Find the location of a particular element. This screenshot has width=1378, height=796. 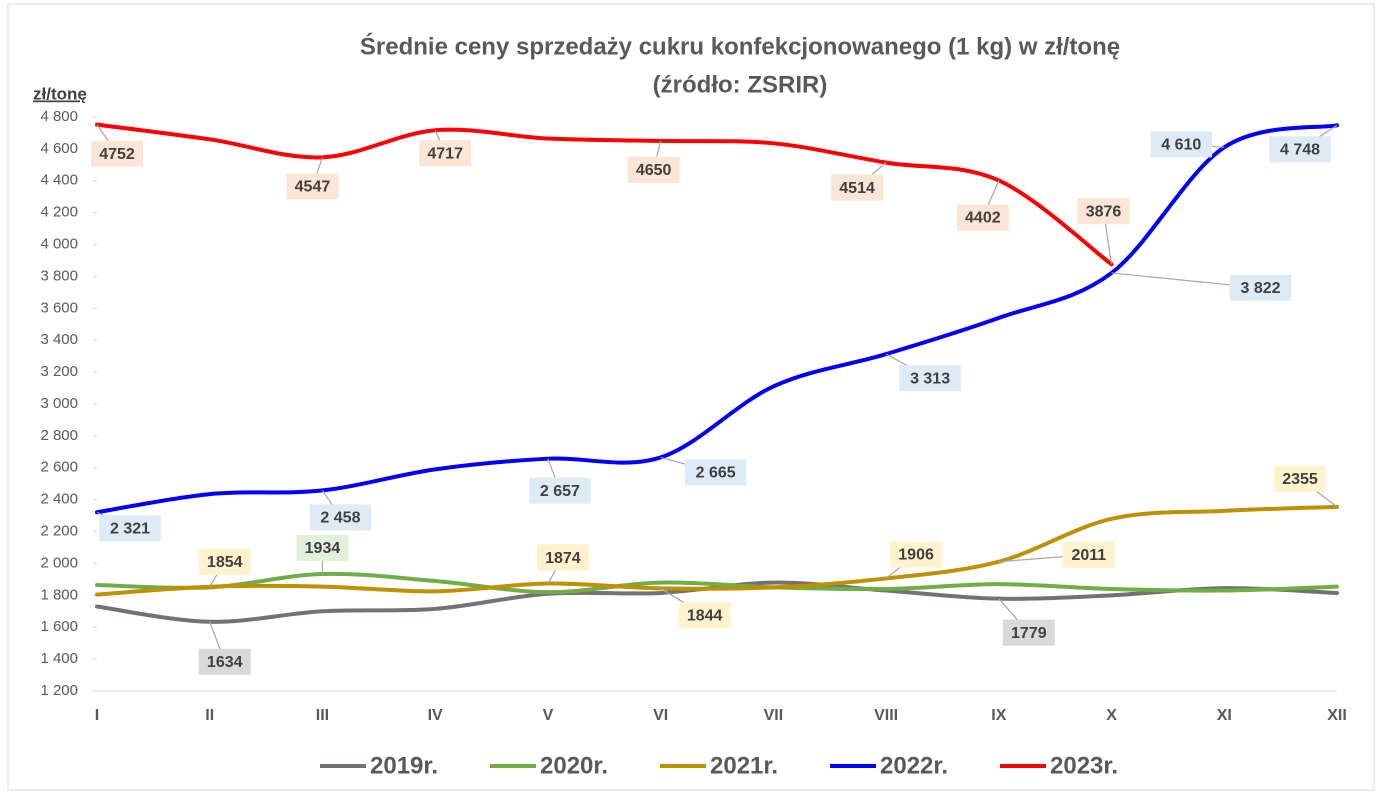

data-label: 4402 is located at coordinates (983, 218).